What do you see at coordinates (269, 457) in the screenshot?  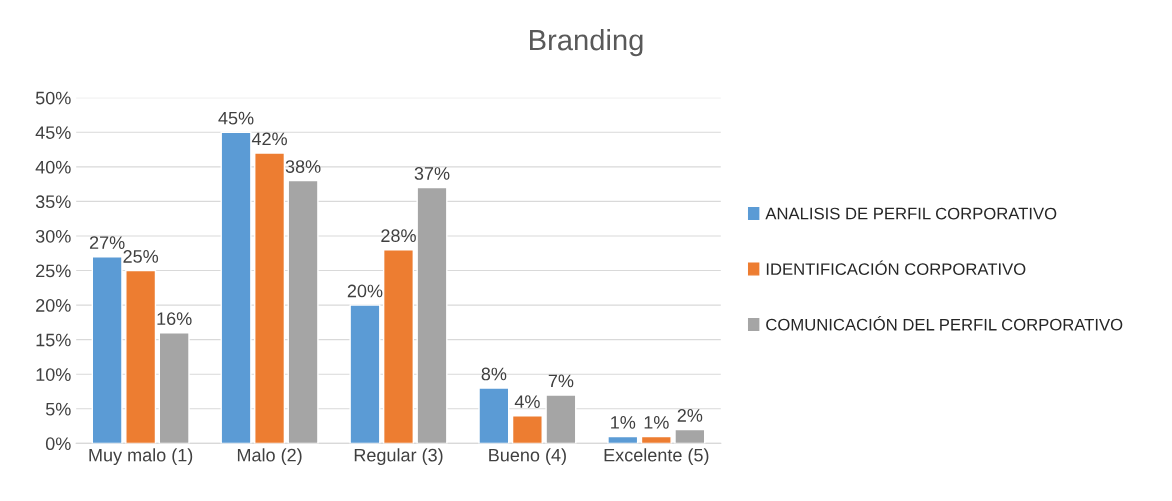 I see `x-tick-label: Malo (2)` at bounding box center [269, 457].